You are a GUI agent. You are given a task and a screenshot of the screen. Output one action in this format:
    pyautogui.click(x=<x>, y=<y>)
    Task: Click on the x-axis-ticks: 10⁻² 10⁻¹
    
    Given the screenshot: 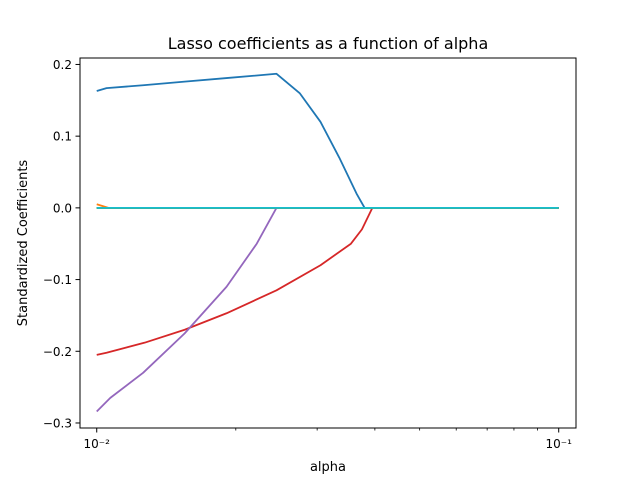 What is the action you would take?
    pyautogui.click(x=328, y=439)
    